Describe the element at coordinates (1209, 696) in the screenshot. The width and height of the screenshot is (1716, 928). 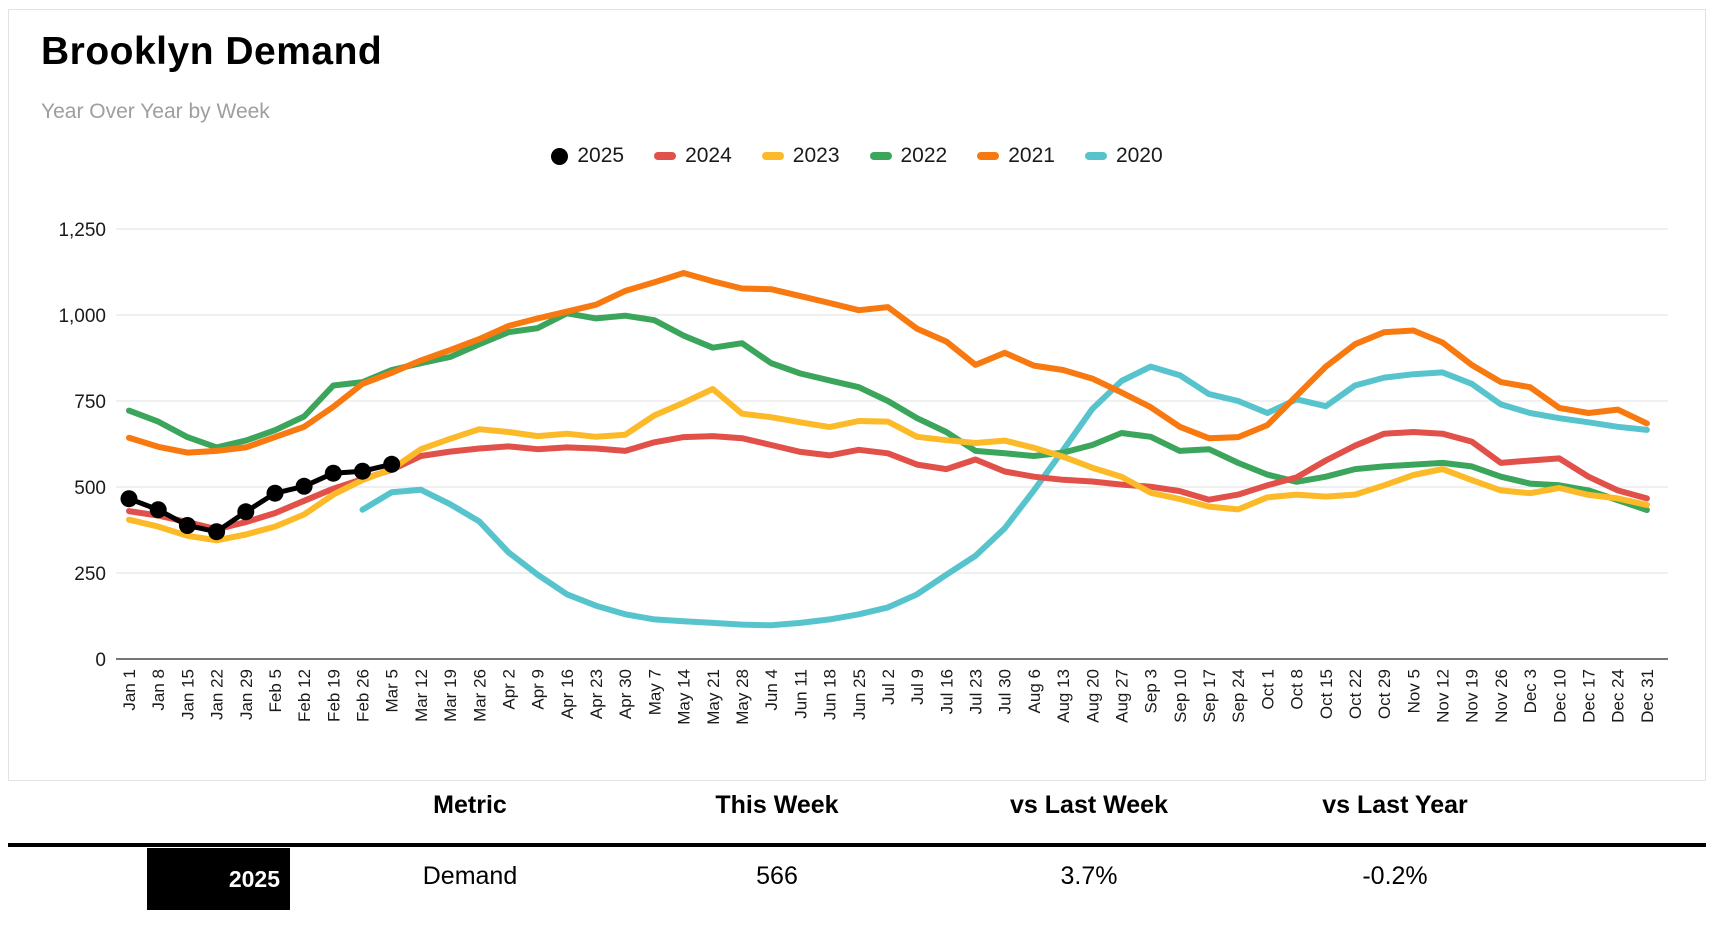
I see `x-axis-tick: Sep 17` at that location.